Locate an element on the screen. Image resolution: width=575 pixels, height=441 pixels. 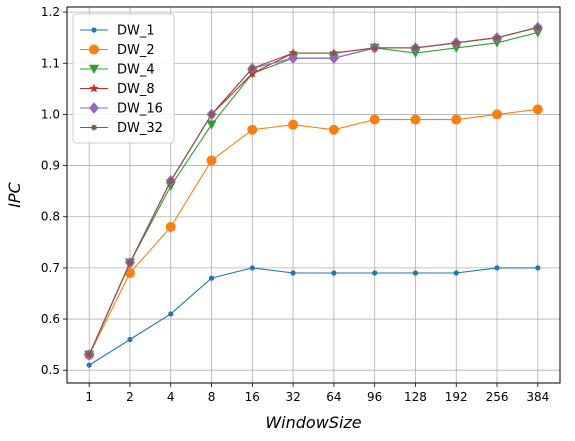
y-tick-label: 0.9 is located at coordinates (50, 166).